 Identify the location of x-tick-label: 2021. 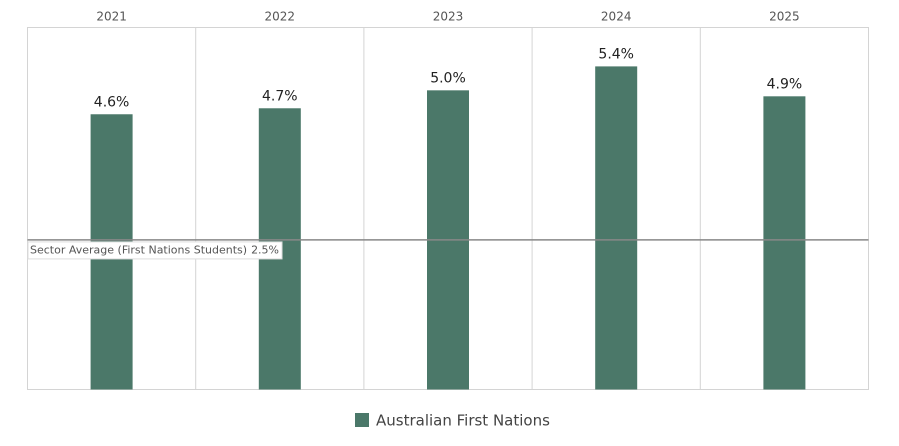
(111, 17).